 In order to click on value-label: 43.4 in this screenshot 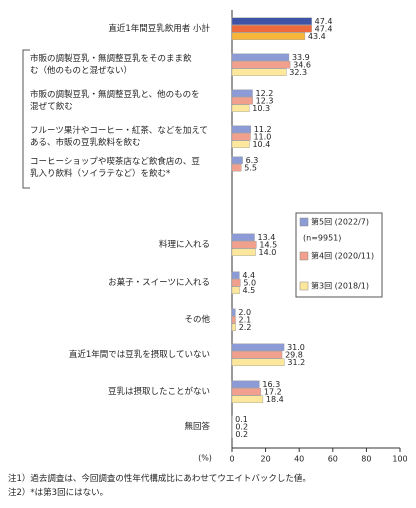, I will do `click(317, 36)`.